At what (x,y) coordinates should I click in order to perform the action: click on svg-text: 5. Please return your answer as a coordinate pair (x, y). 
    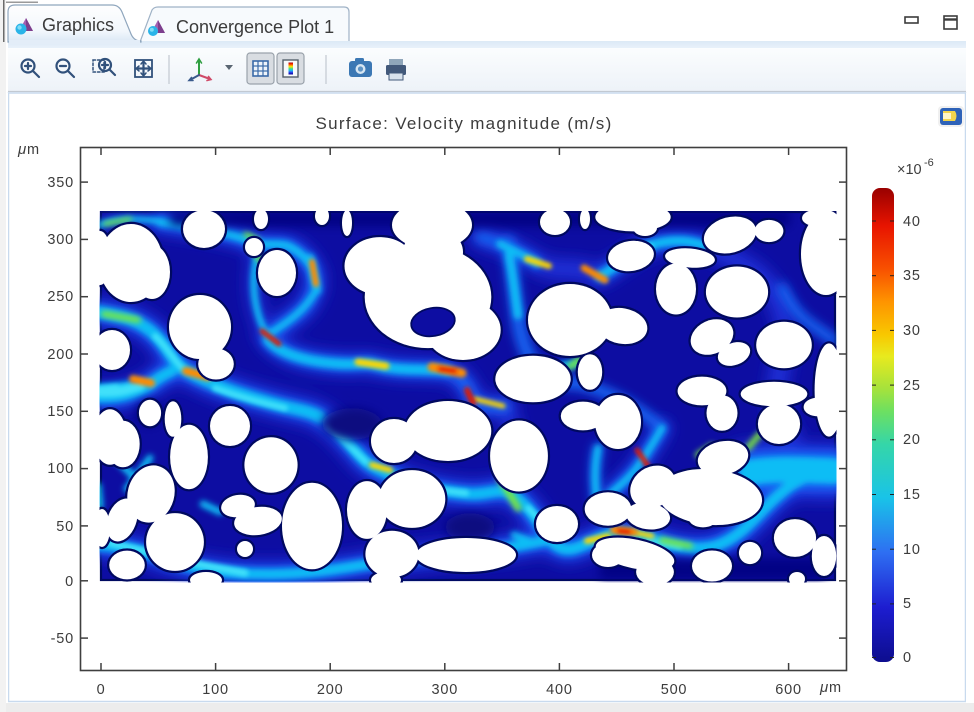
    Looking at the image, I should click on (907, 604).